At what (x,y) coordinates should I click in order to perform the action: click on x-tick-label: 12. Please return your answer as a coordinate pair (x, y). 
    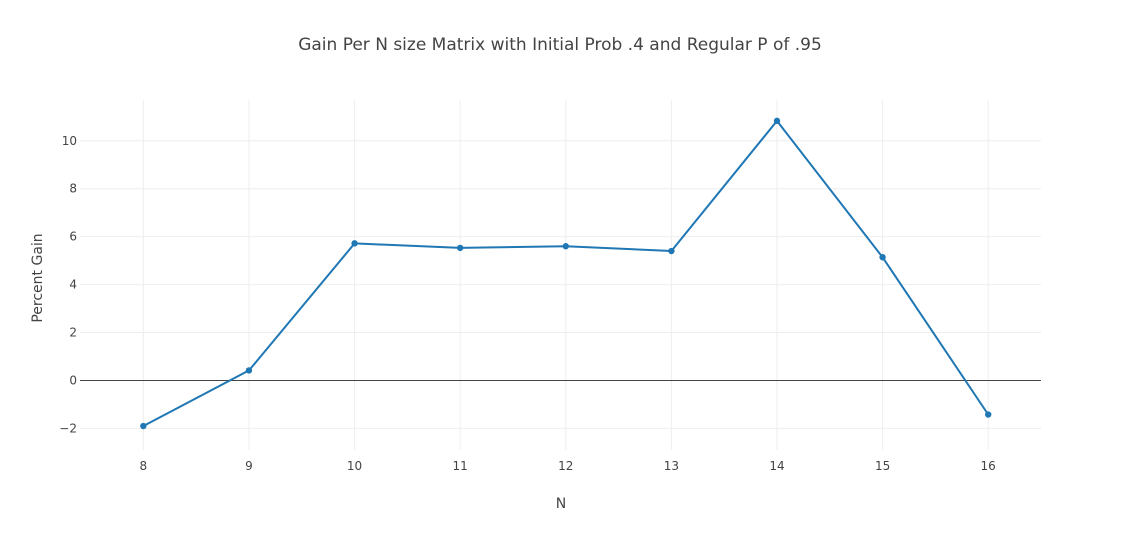
    Looking at the image, I should click on (565, 466).